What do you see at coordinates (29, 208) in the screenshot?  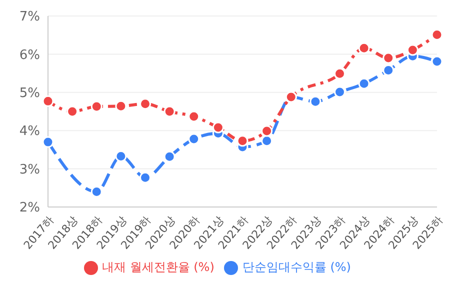 I see `y-tick-label: 2%` at bounding box center [29, 208].